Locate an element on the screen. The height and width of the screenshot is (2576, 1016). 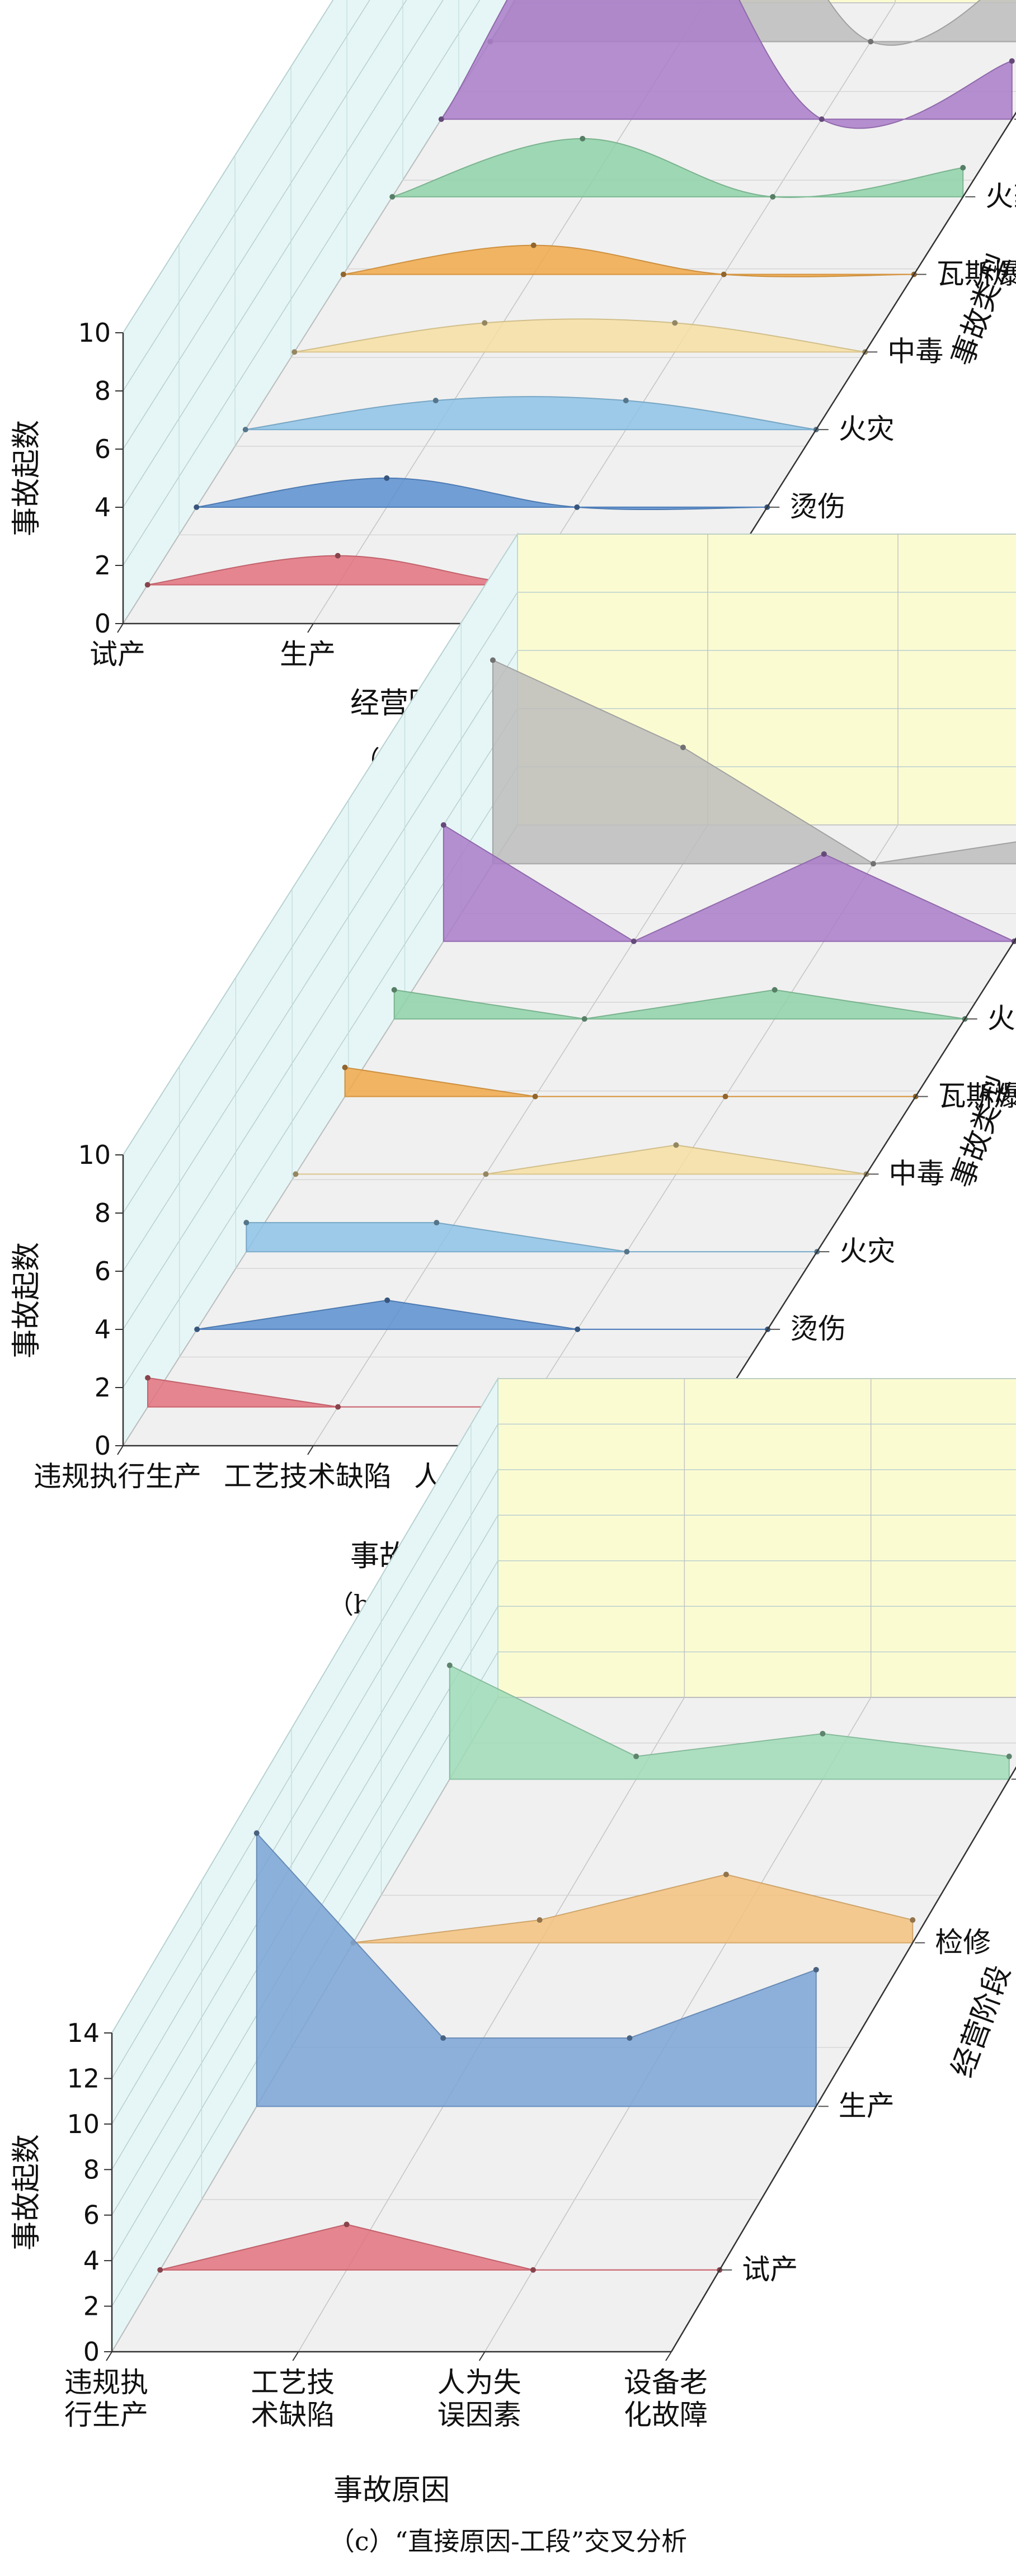
series-label-4: 中毒 is located at coordinates (915, 351).